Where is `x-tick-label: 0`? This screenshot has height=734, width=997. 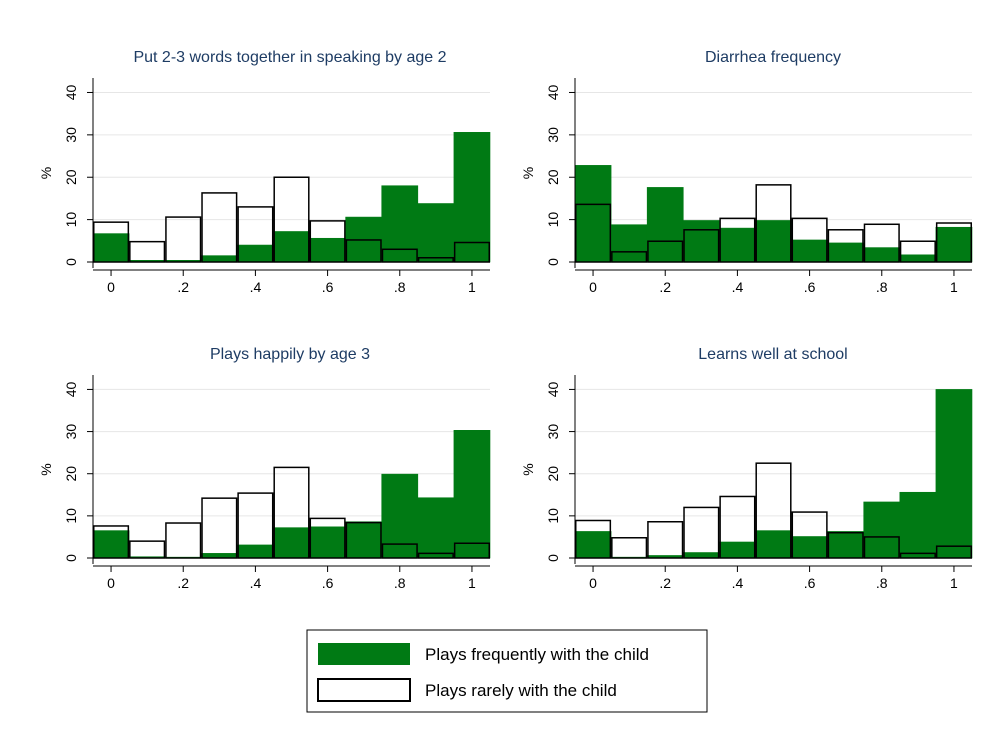 x-tick-label: 0 is located at coordinates (593, 287).